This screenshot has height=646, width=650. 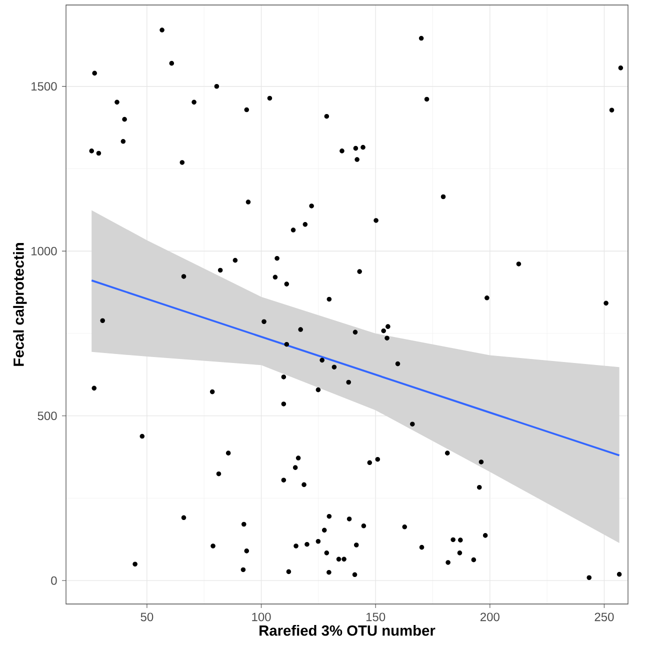 I want to click on y-tick-label: 0, so click(x=54, y=580).